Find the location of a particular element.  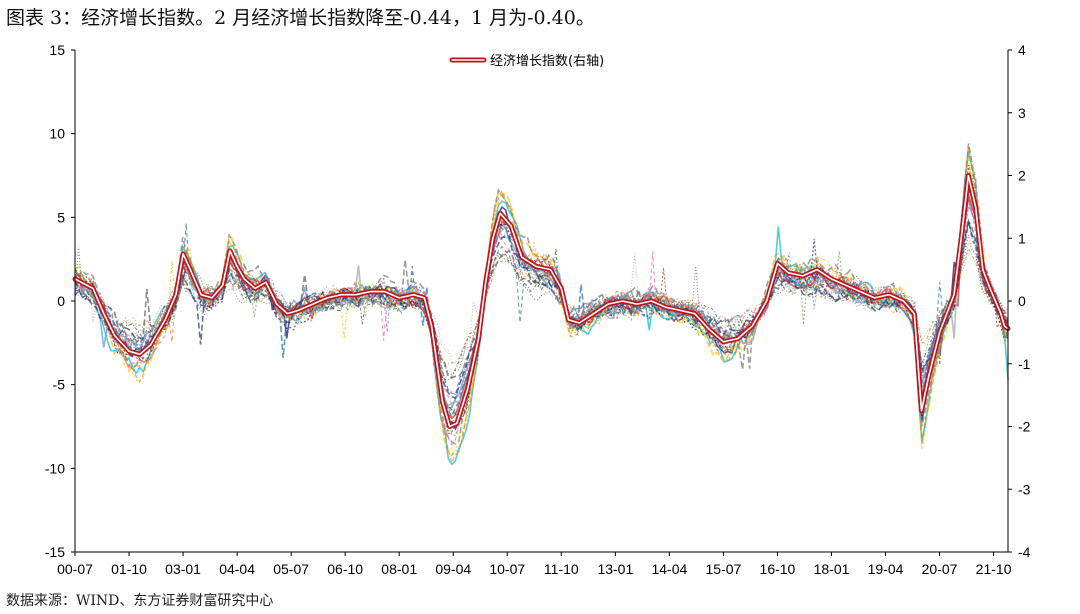

x-tick-label: 08-01 is located at coordinates (399, 569).